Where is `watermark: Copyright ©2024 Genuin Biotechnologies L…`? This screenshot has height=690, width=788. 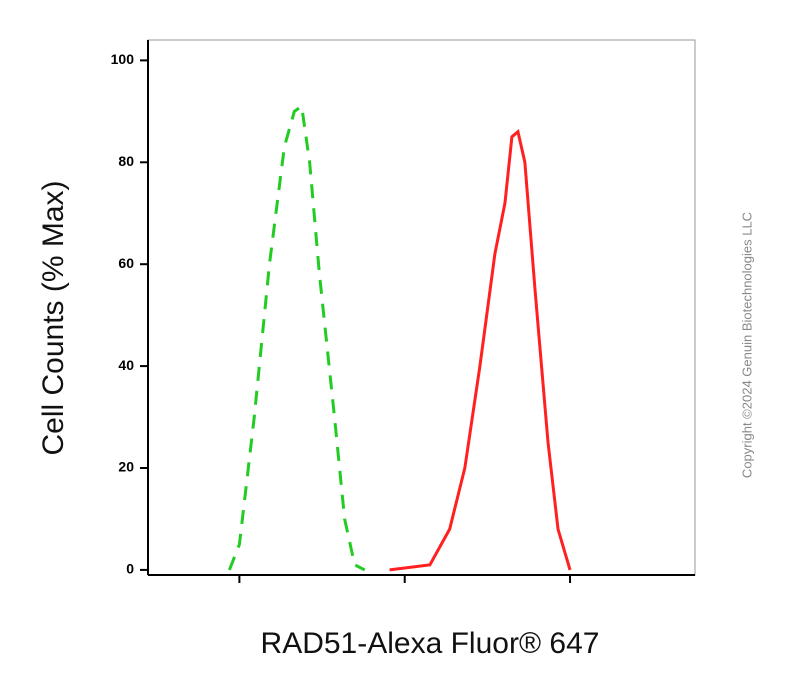 watermark: Copyright ©2024 Genuin Biotechnologies L… is located at coordinates (746, 345).